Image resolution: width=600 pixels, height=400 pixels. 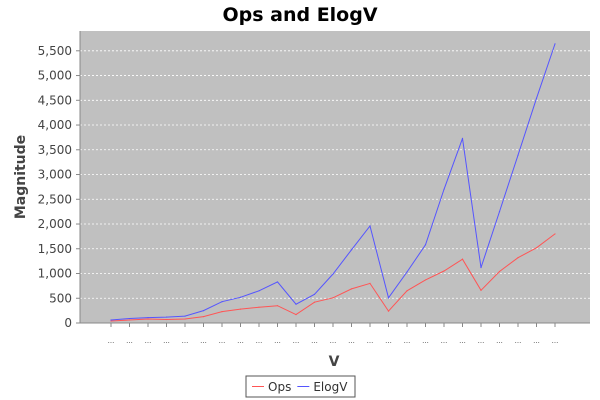 I want to click on y-tick-label: 1,500, so click(x=55, y=249).